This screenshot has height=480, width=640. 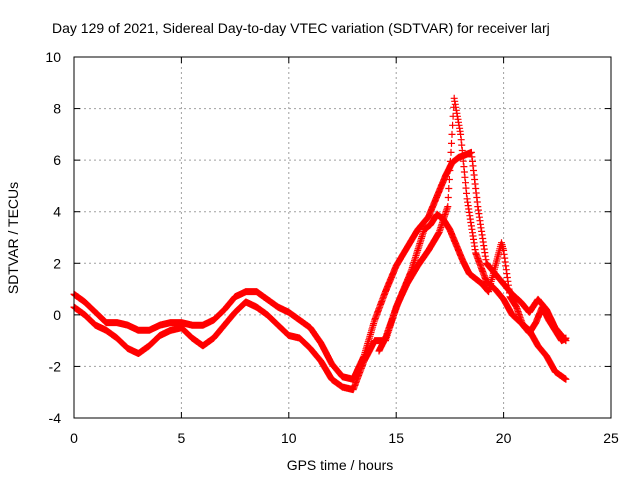 What do you see at coordinates (340, 465) in the screenshot?
I see `x-axis-label: GPS time / hours` at bounding box center [340, 465].